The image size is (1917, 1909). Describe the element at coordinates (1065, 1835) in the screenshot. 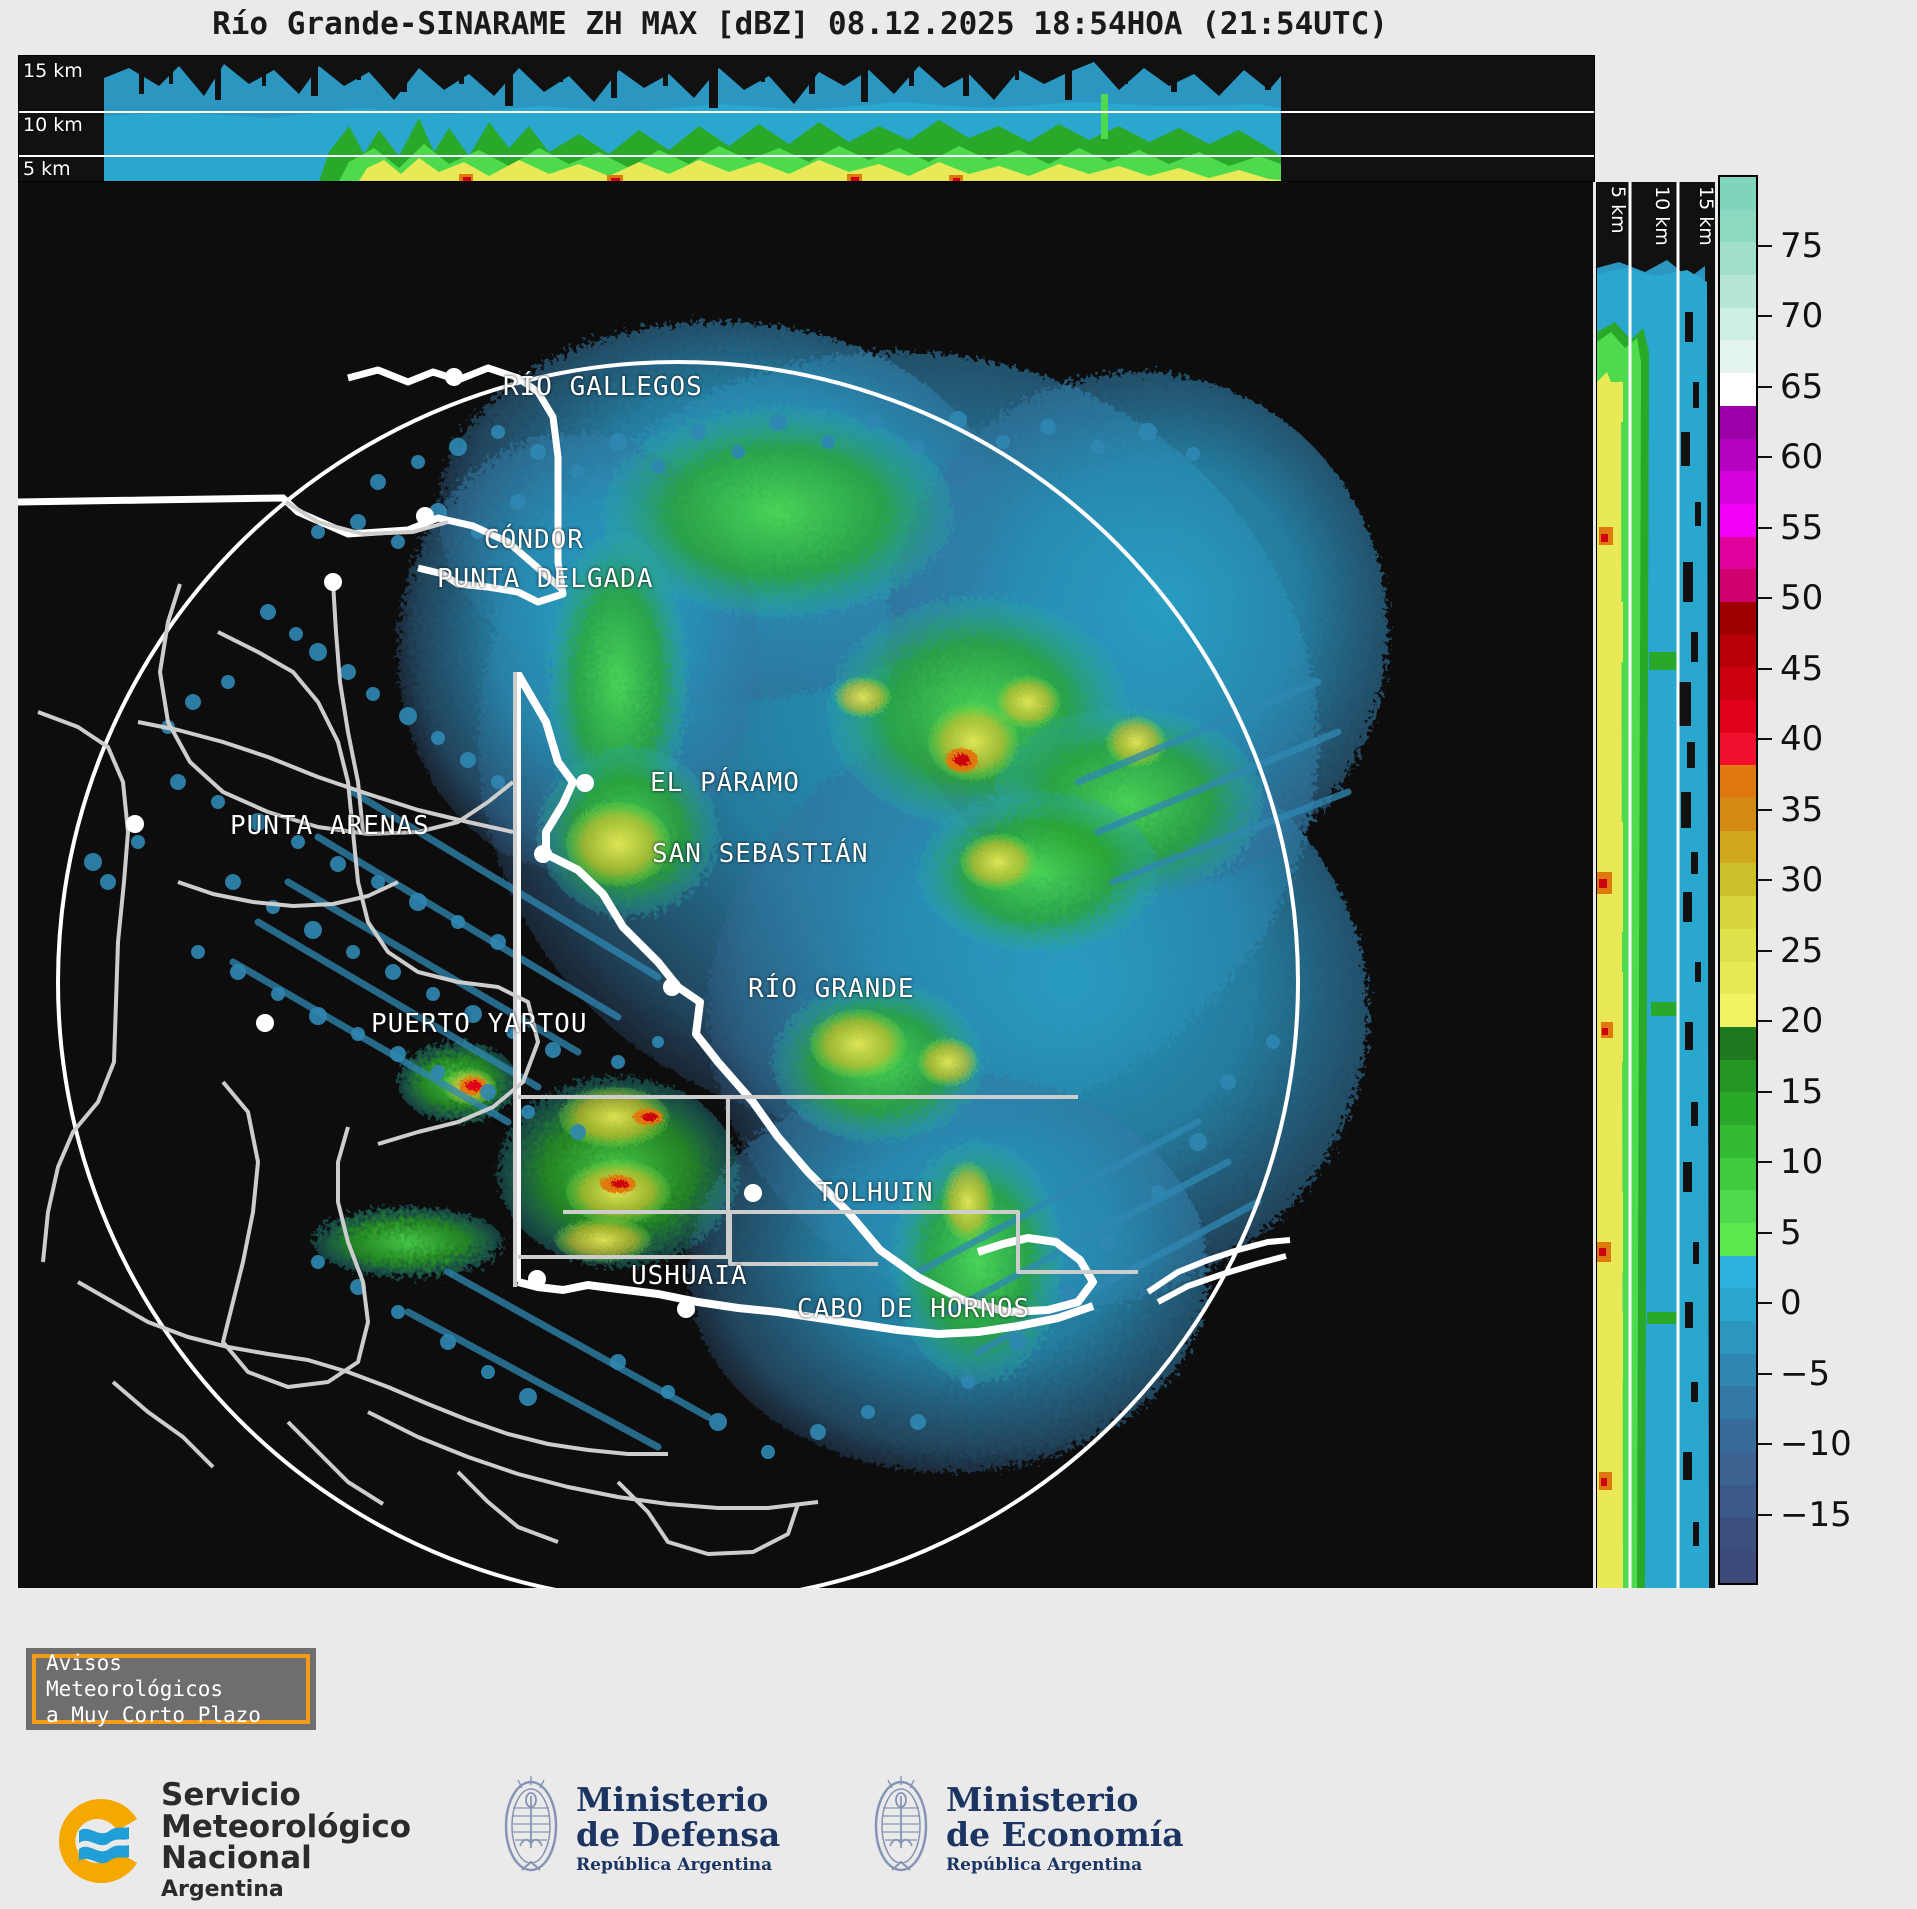

I see `economia-line-2: de Economía` at that location.